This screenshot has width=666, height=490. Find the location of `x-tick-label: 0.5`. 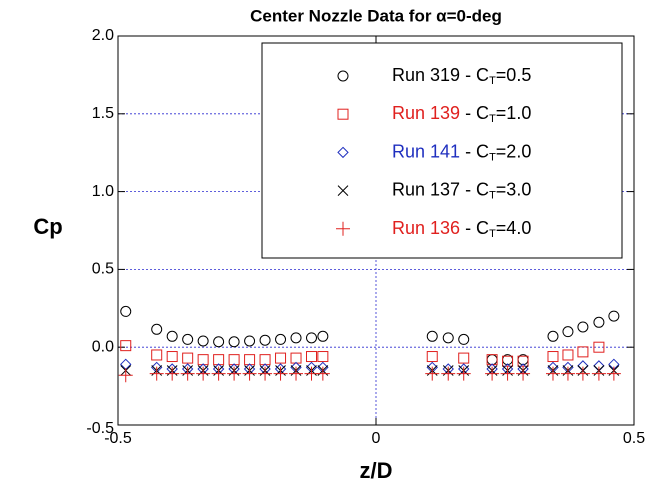

x-tick-label: 0.5 is located at coordinates (634, 438).